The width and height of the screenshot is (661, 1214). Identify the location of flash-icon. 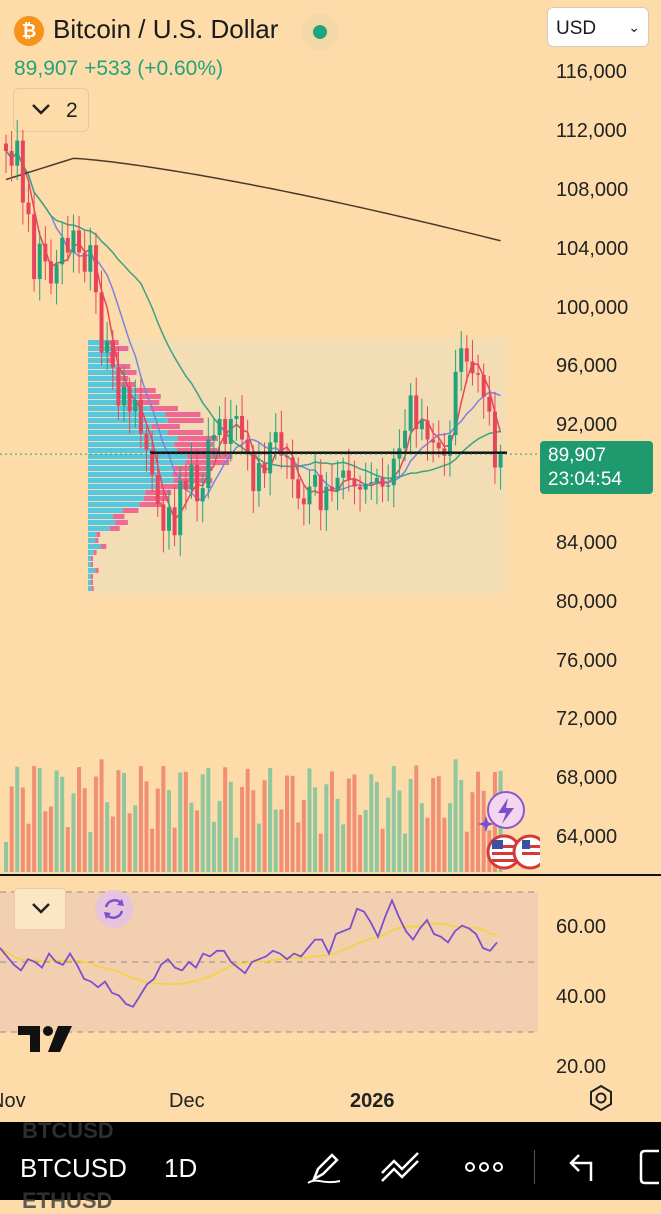
(501, 811).